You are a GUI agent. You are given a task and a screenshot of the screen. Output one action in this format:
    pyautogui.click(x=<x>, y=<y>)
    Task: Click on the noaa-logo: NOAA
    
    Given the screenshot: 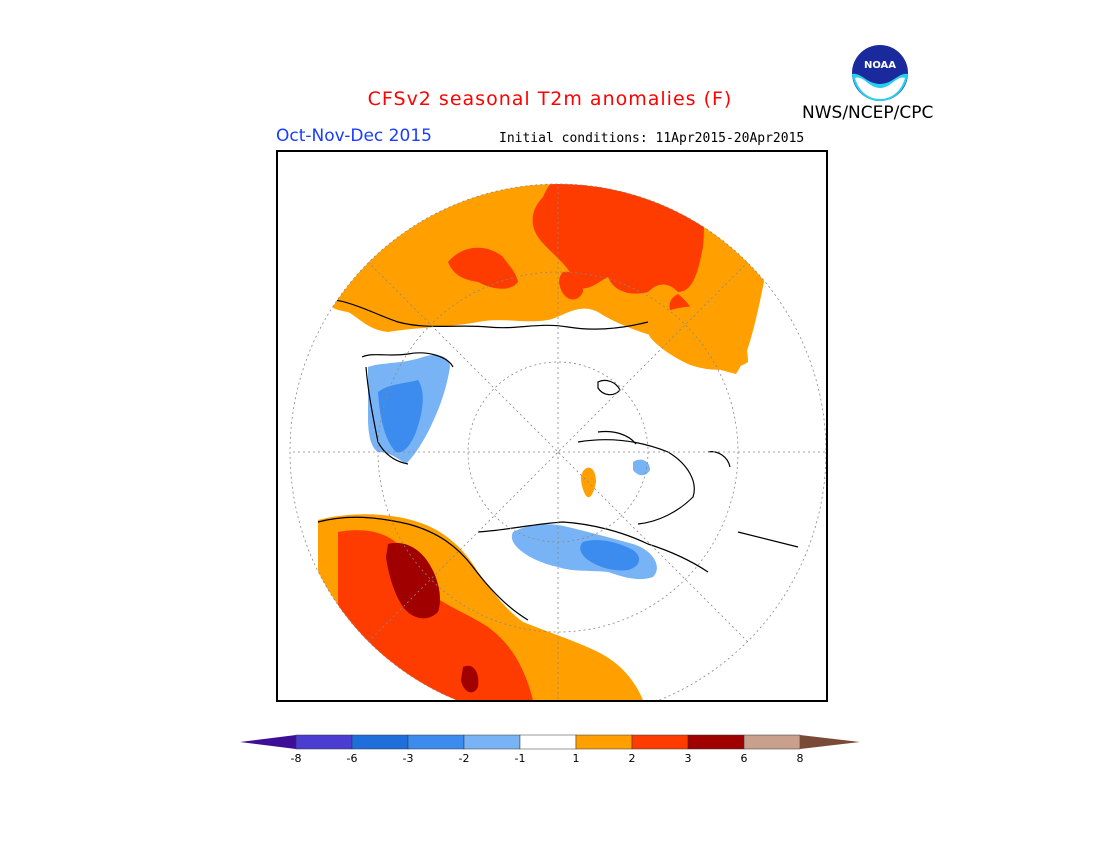 What is the action you would take?
    pyautogui.click(x=880, y=73)
    